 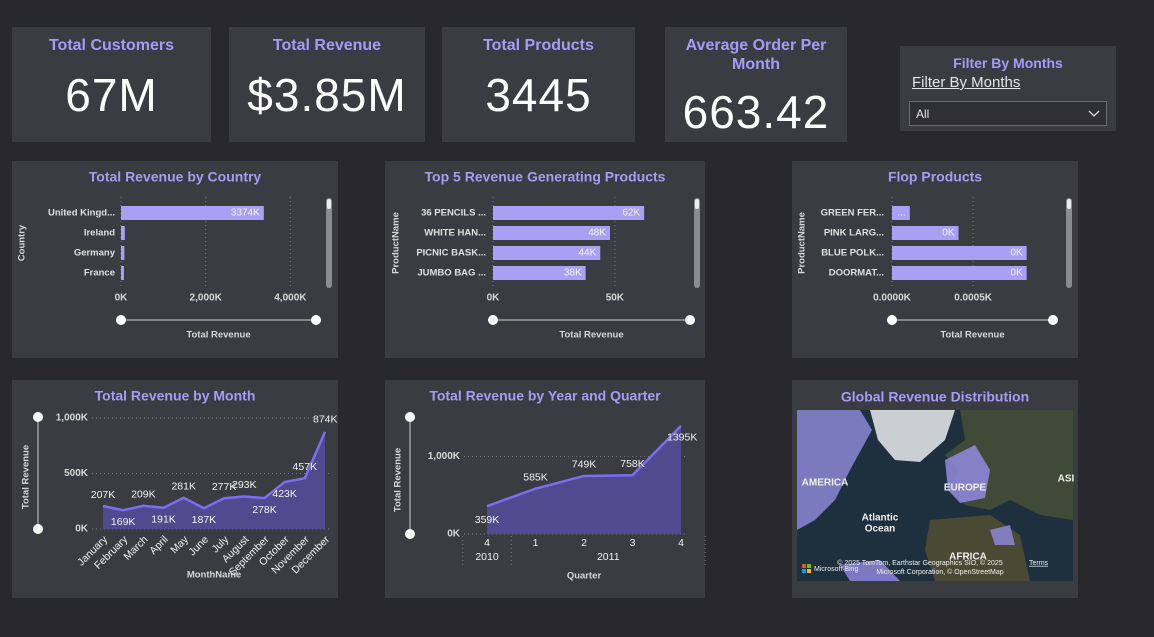 I want to click on land-europe, so click(x=967, y=474).